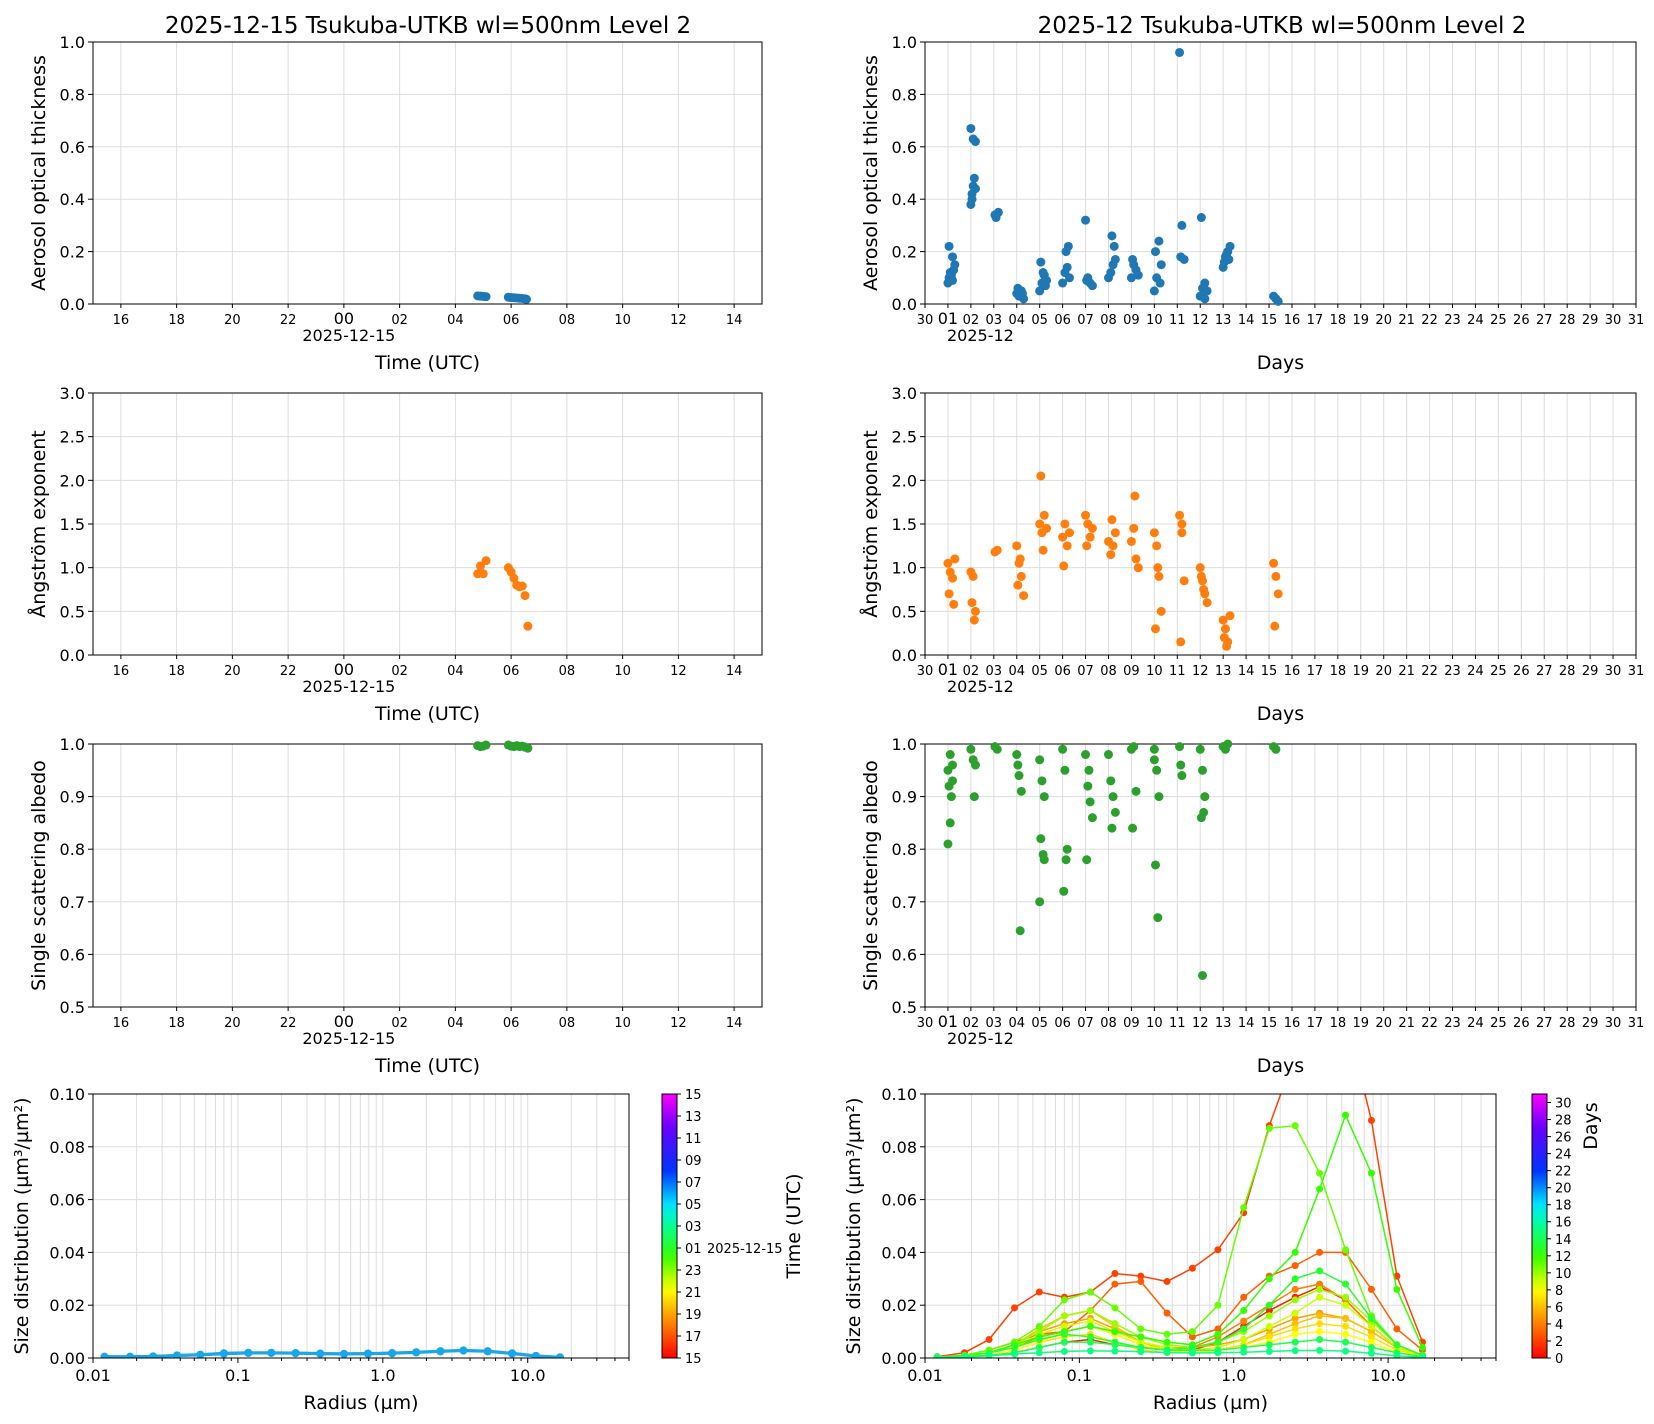 This screenshot has width=1654, height=1424. What do you see at coordinates (994, 1023) in the screenshot?
I see `x-tick-label: 03` at bounding box center [994, 1023].